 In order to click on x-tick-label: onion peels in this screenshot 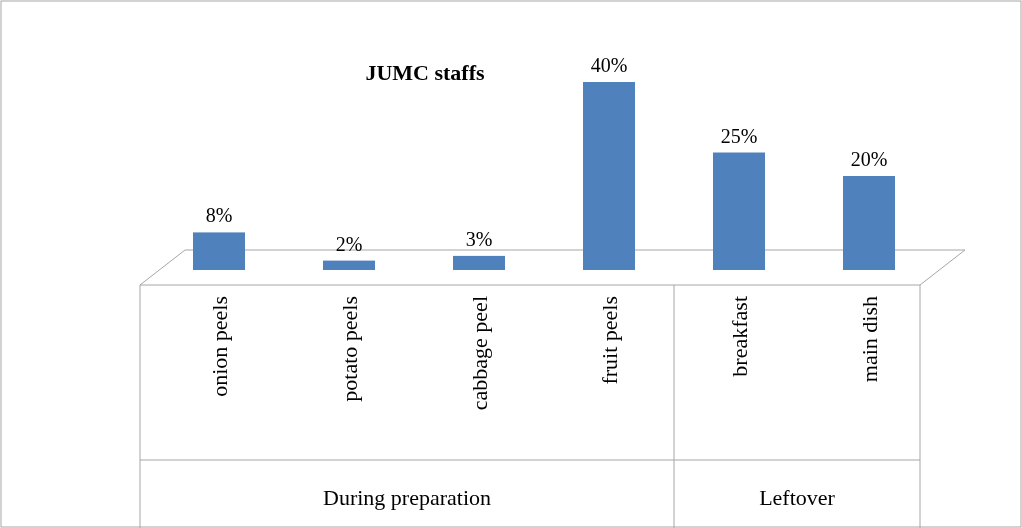, I will do `click(219, 346)`.